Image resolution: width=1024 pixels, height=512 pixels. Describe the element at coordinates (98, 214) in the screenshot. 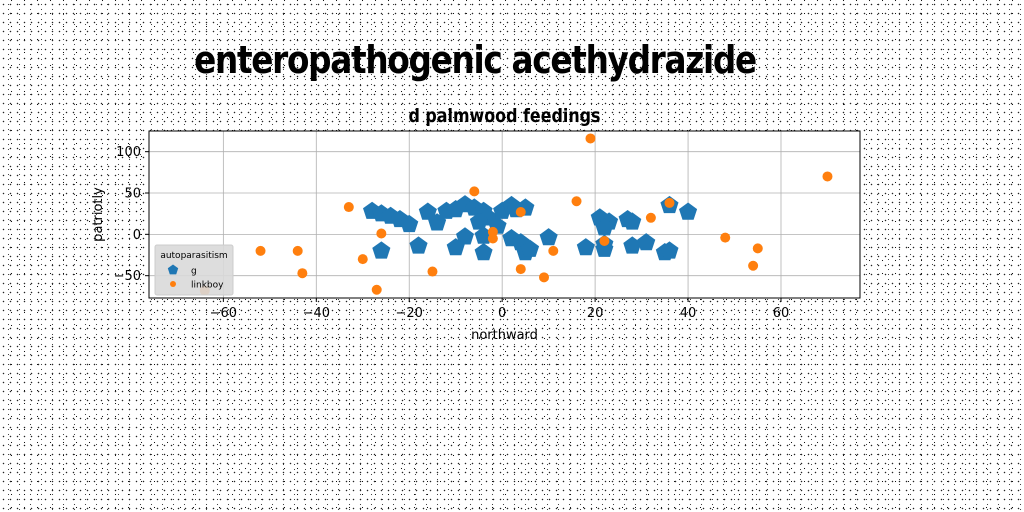

I see `y-axis-label: patriotly` at that location.